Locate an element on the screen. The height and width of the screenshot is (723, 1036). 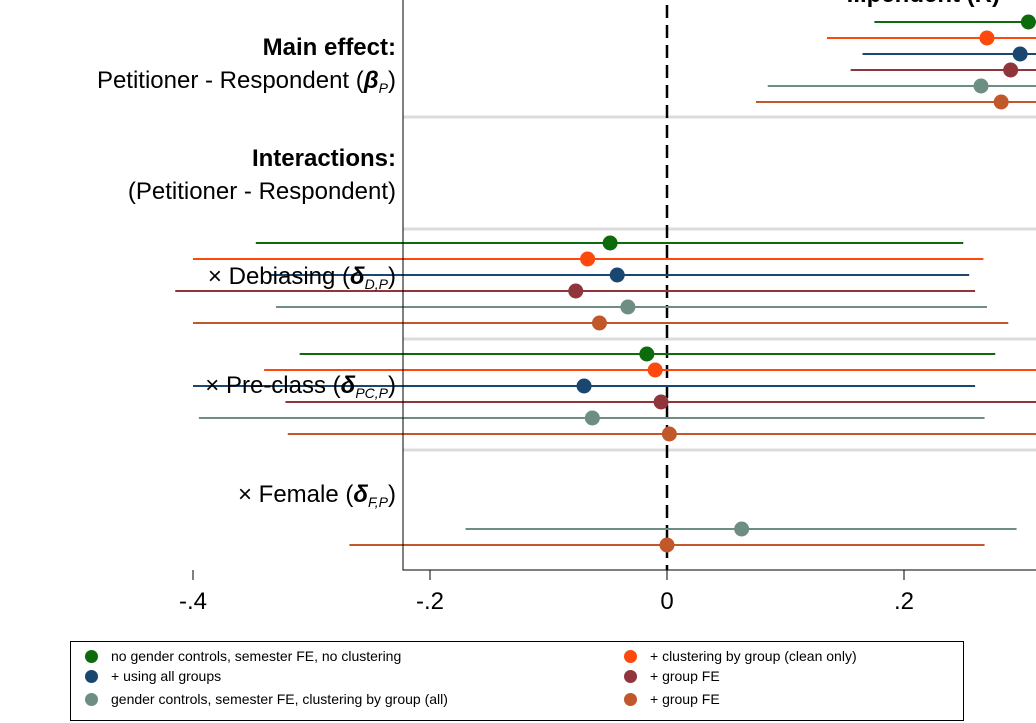
chart-title: ...pendent (R) is located at coordinates (923, 4).